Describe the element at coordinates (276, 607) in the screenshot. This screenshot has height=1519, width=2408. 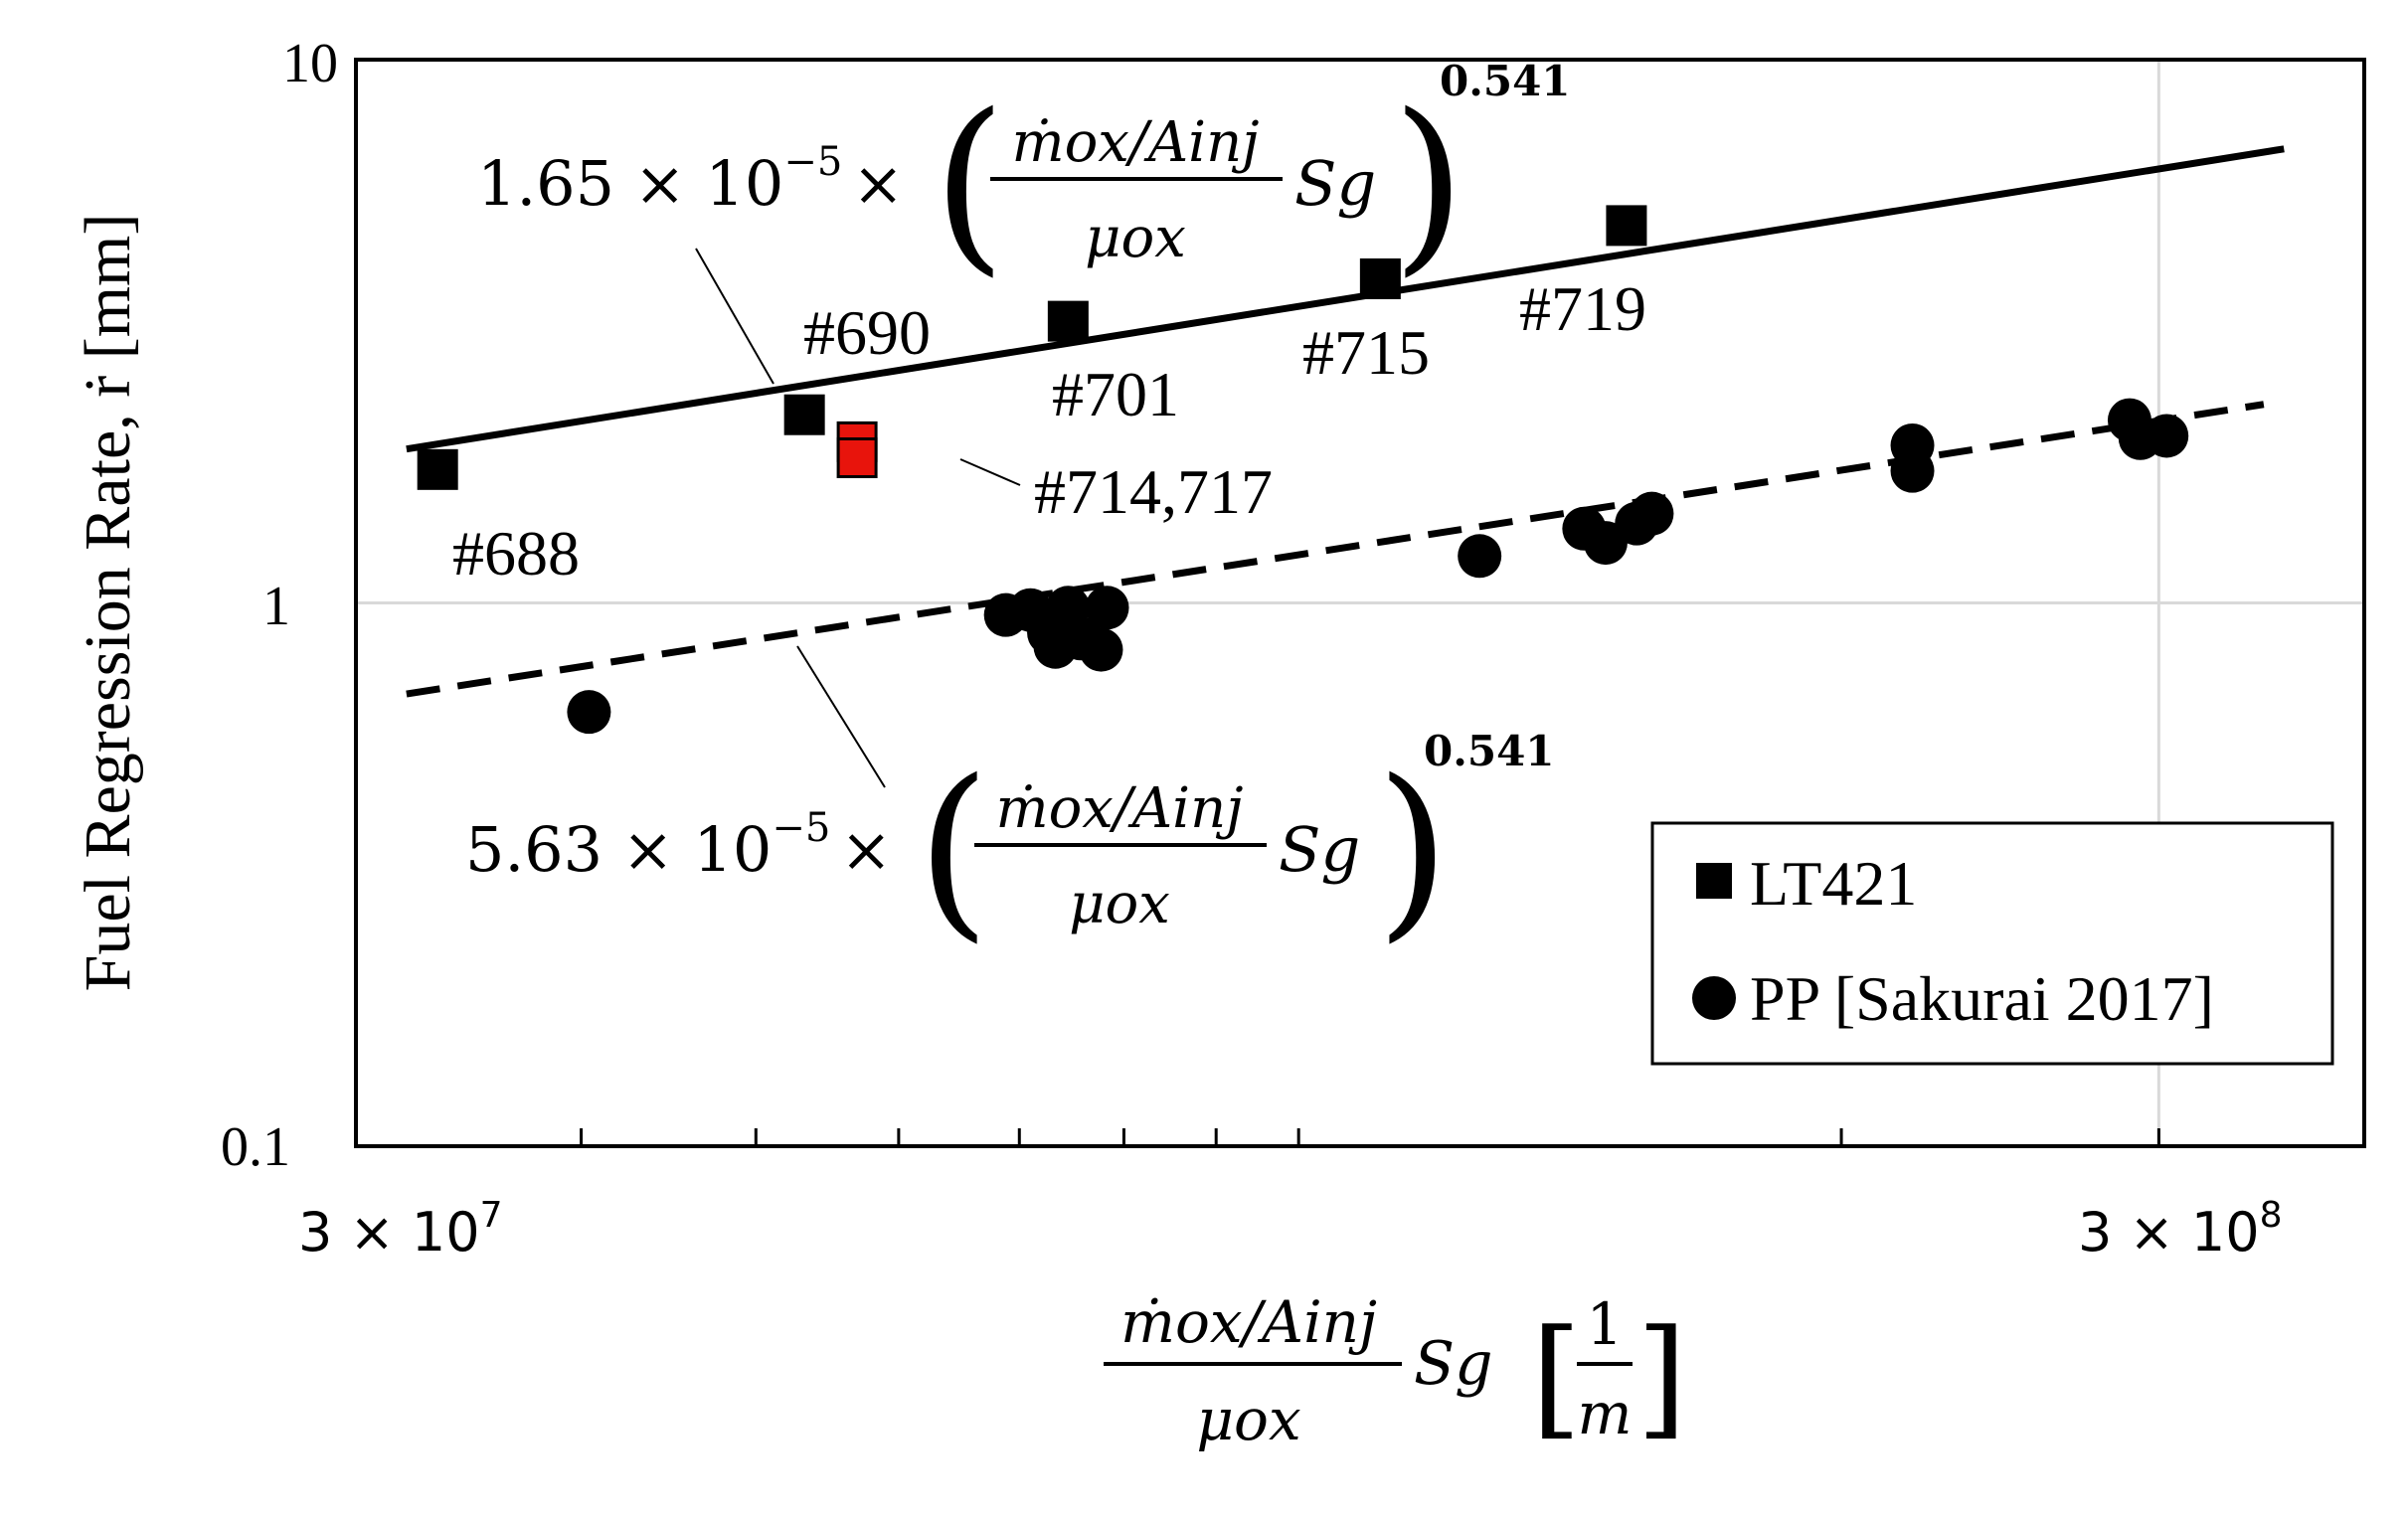
I see `y-tick-label-1: 1` at that location.